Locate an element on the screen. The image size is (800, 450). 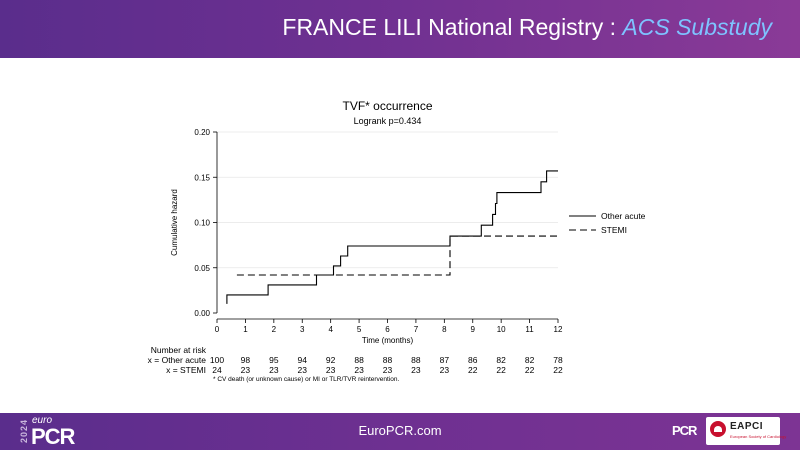
x-tick-label: 5 is located at coordinates (359, 329).